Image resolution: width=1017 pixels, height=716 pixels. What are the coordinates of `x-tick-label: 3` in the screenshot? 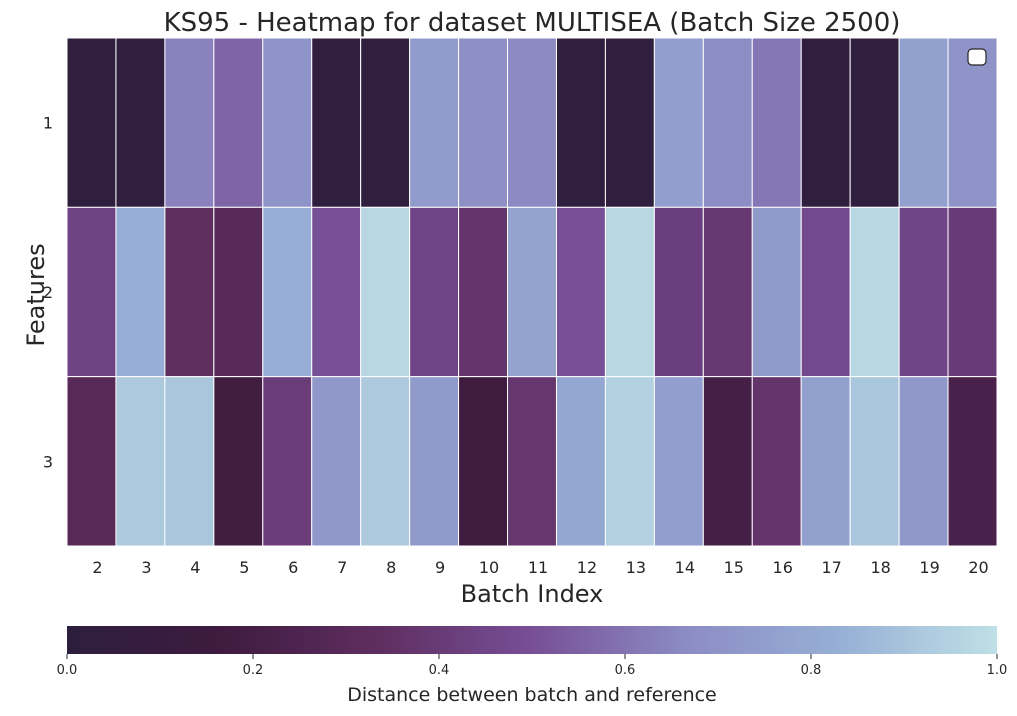 It's located at (146, 567).